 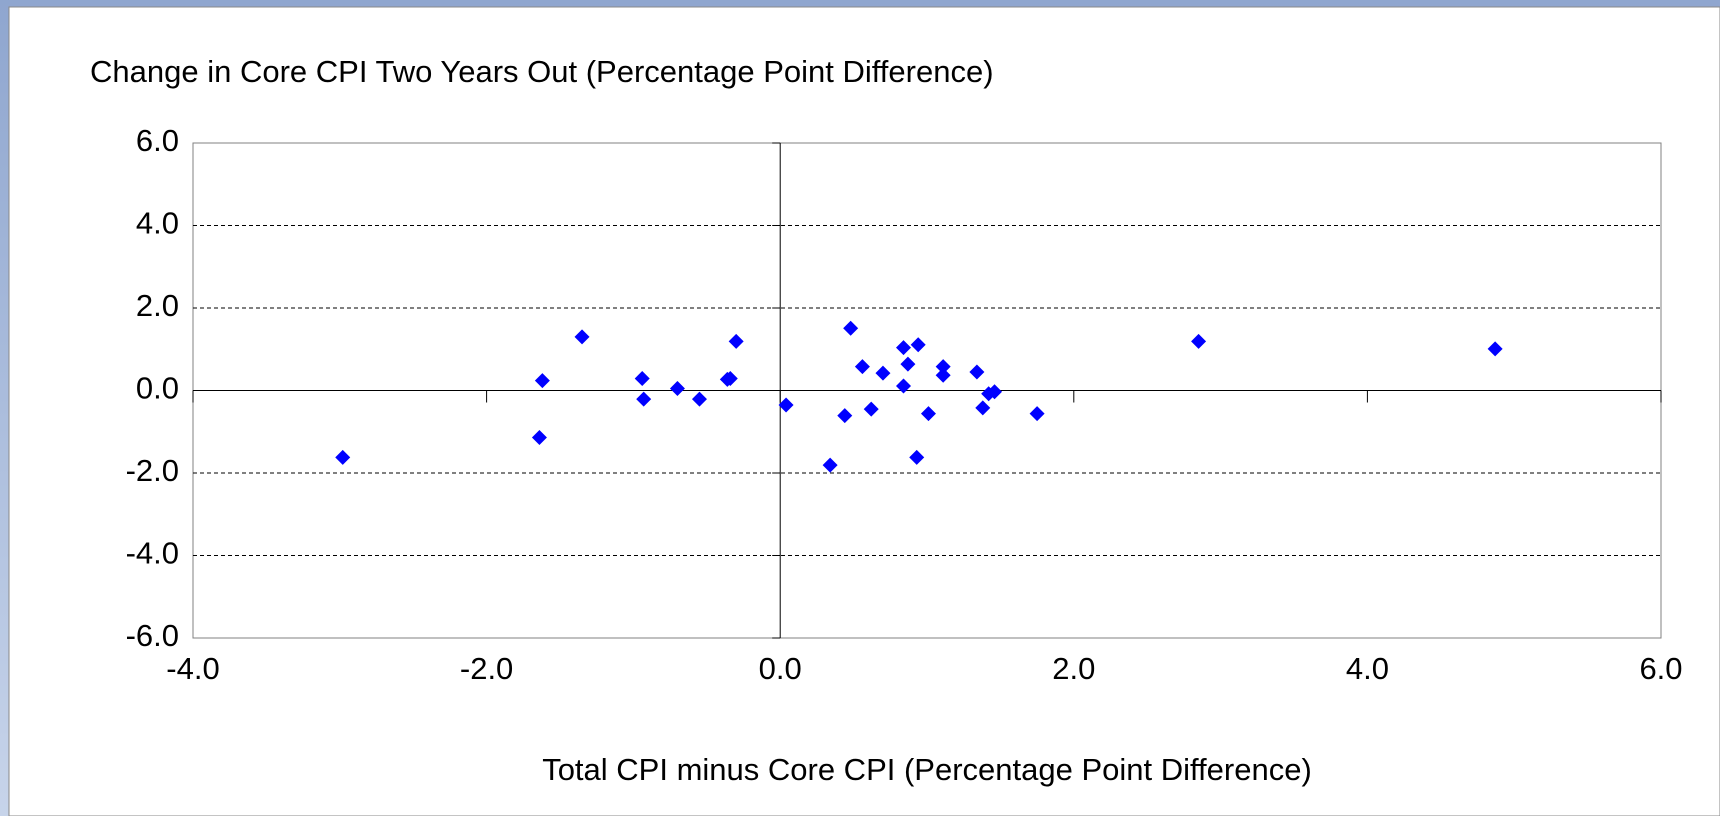 What do you see at coordinates (157, 140) in the screenshot?
I see `y-tick-label: 6.0` at bounding box center [157, 140].